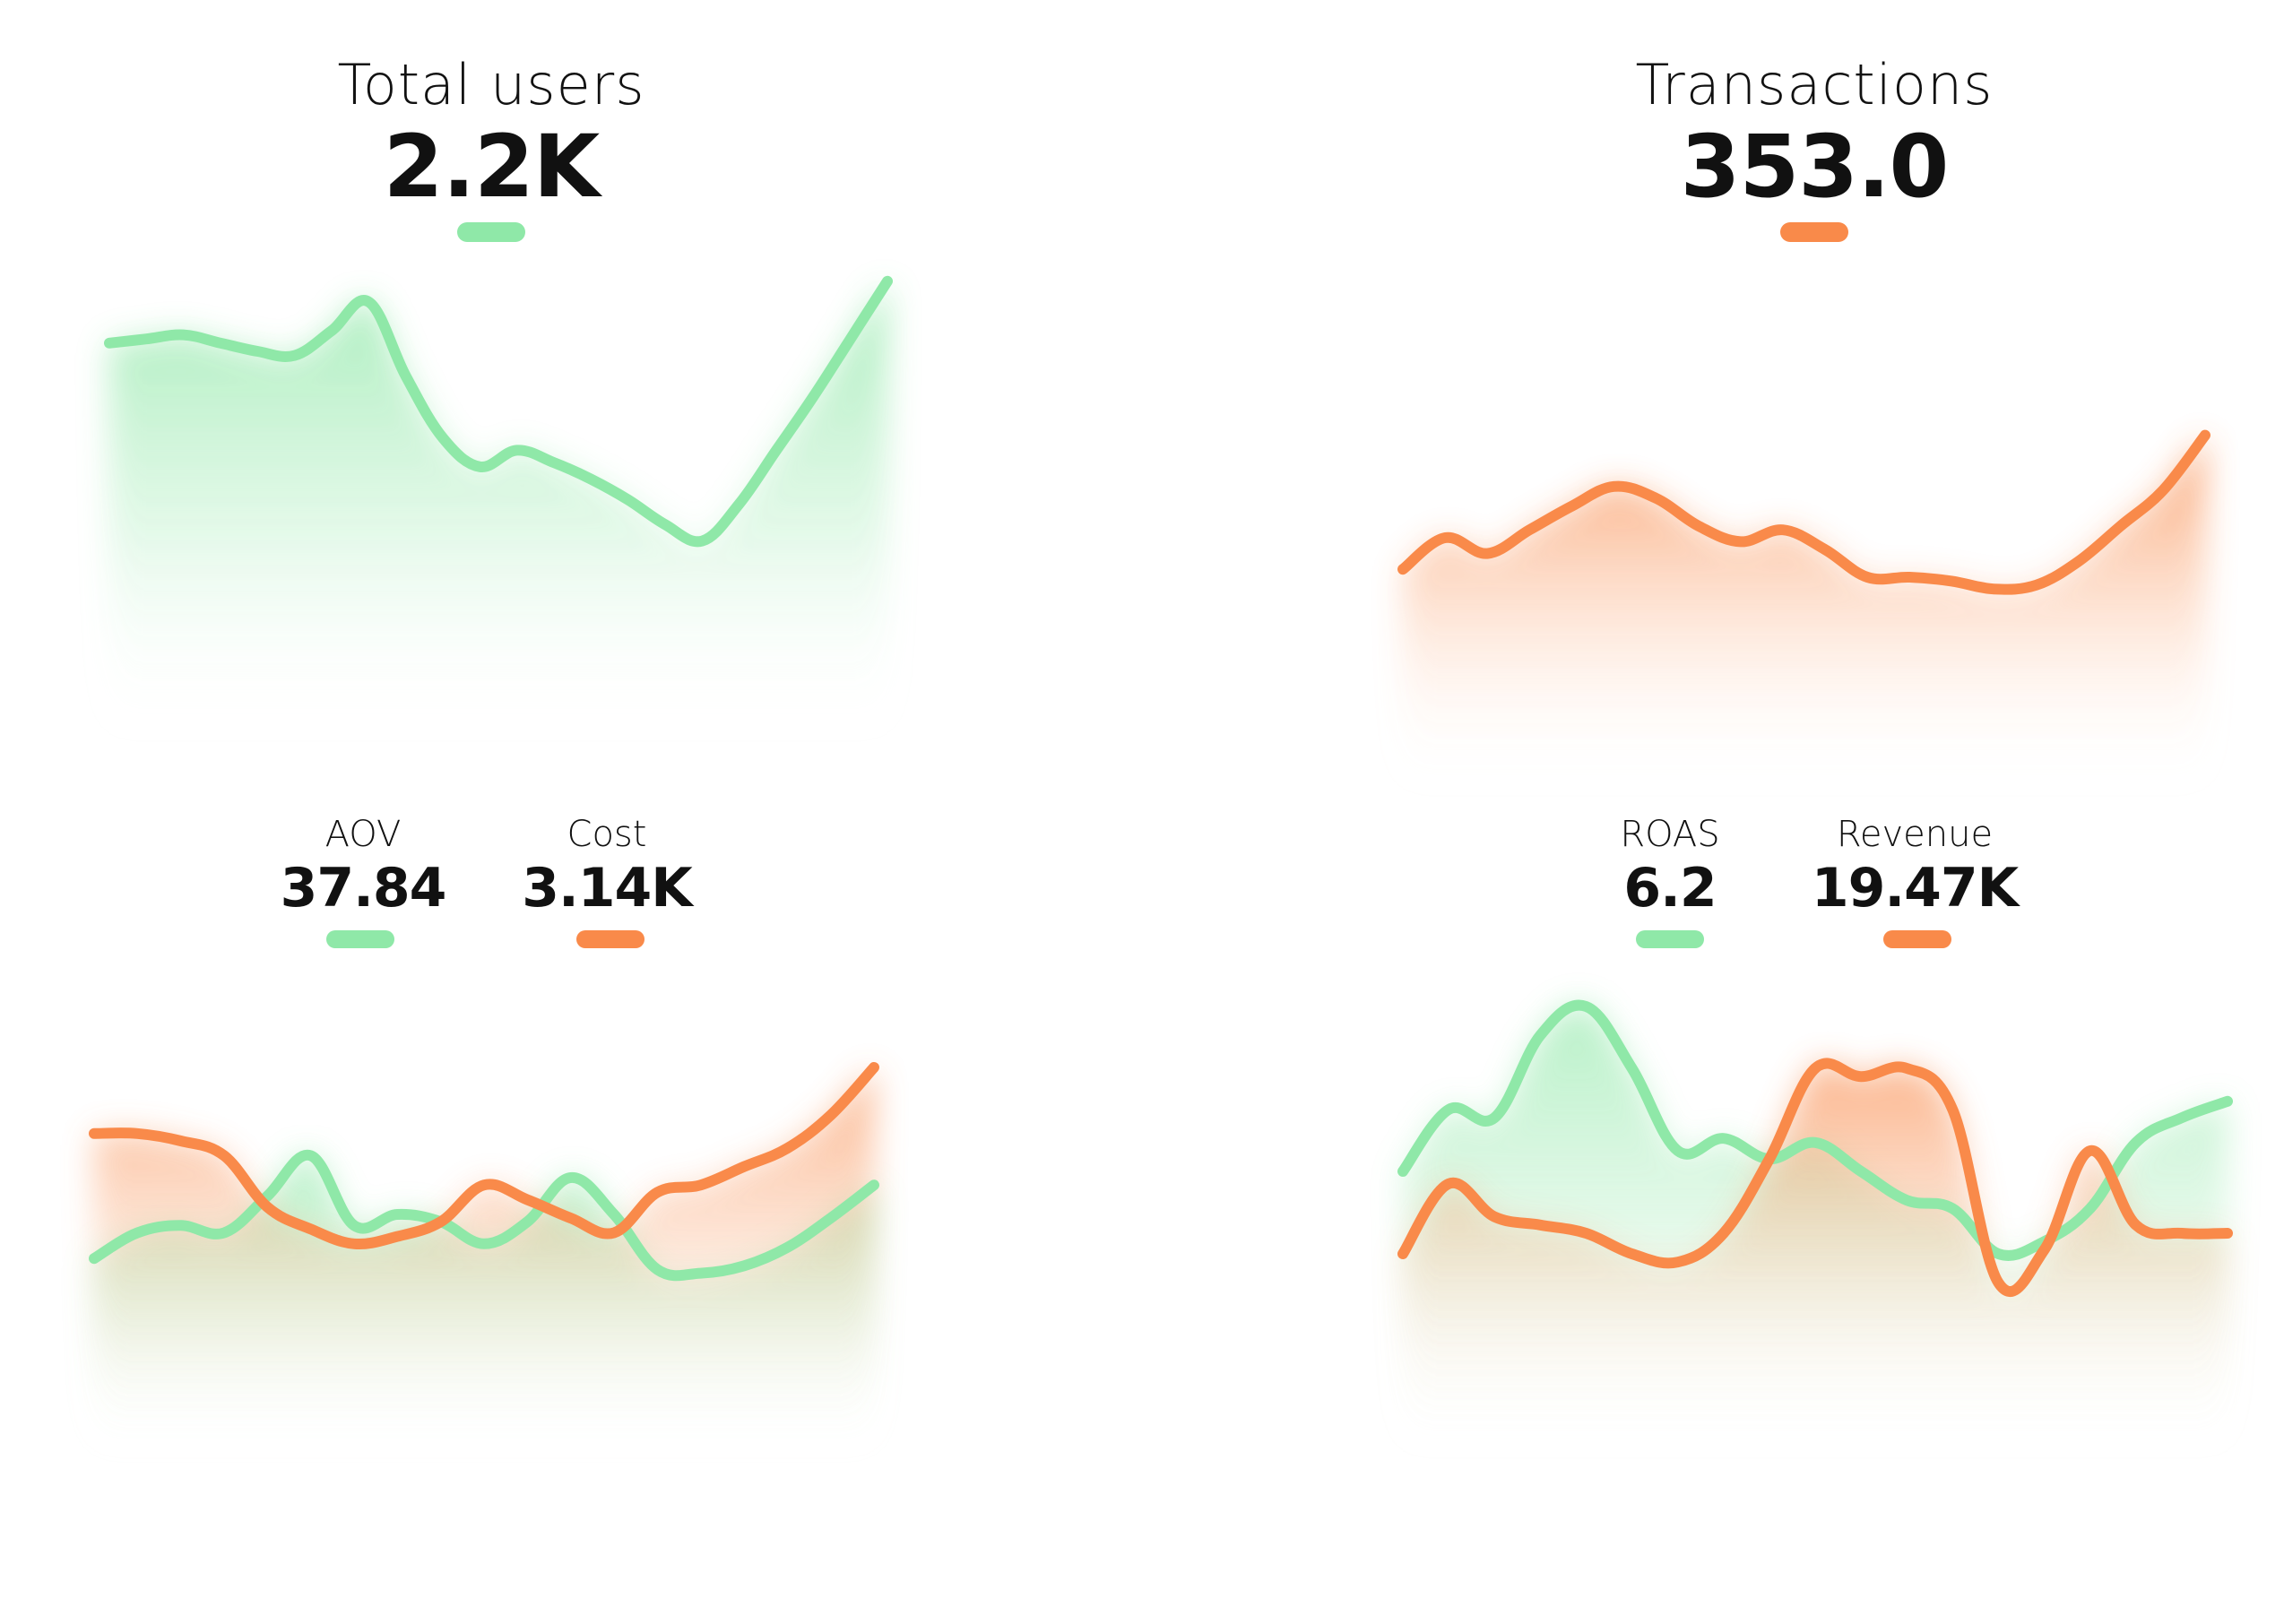 Image resolution: width=2284 pixels, height=1624 pixels. Describe the element at coordinates (1815, 1177) in the screenshot. I see `series-line-revenue` at that location.